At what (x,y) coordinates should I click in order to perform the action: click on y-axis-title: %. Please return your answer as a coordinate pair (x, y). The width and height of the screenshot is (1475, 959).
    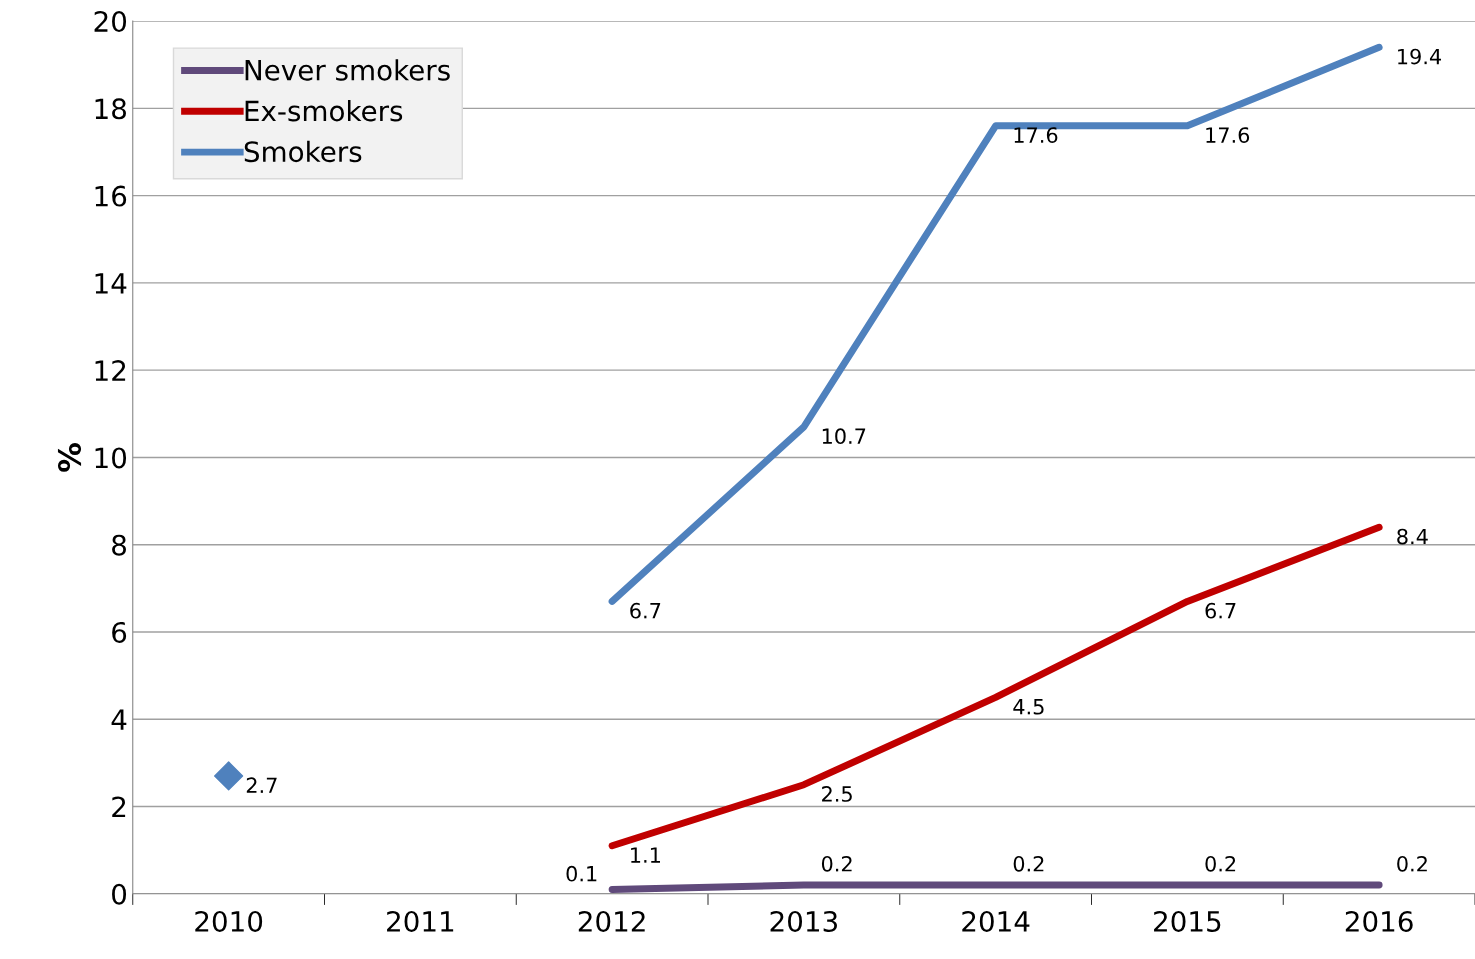
    Looking at the image, I should click on (69, 457).